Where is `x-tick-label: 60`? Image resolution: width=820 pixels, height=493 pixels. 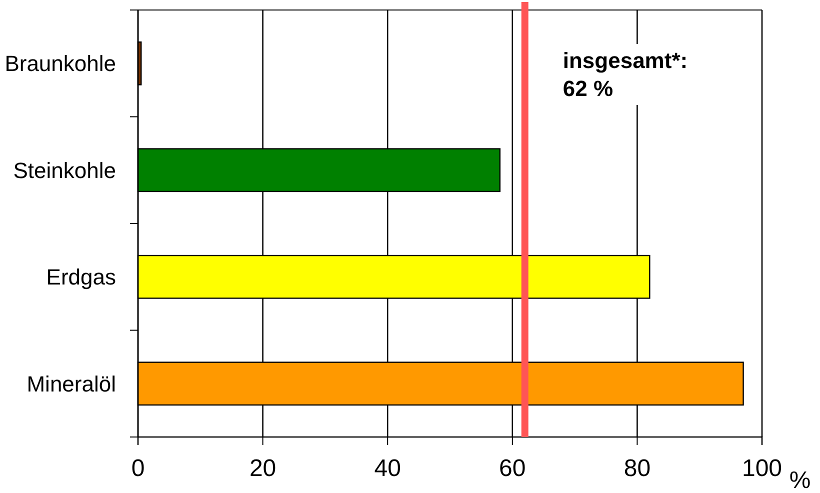 x-tick-label: 60 is located at coordinates (512, 468).